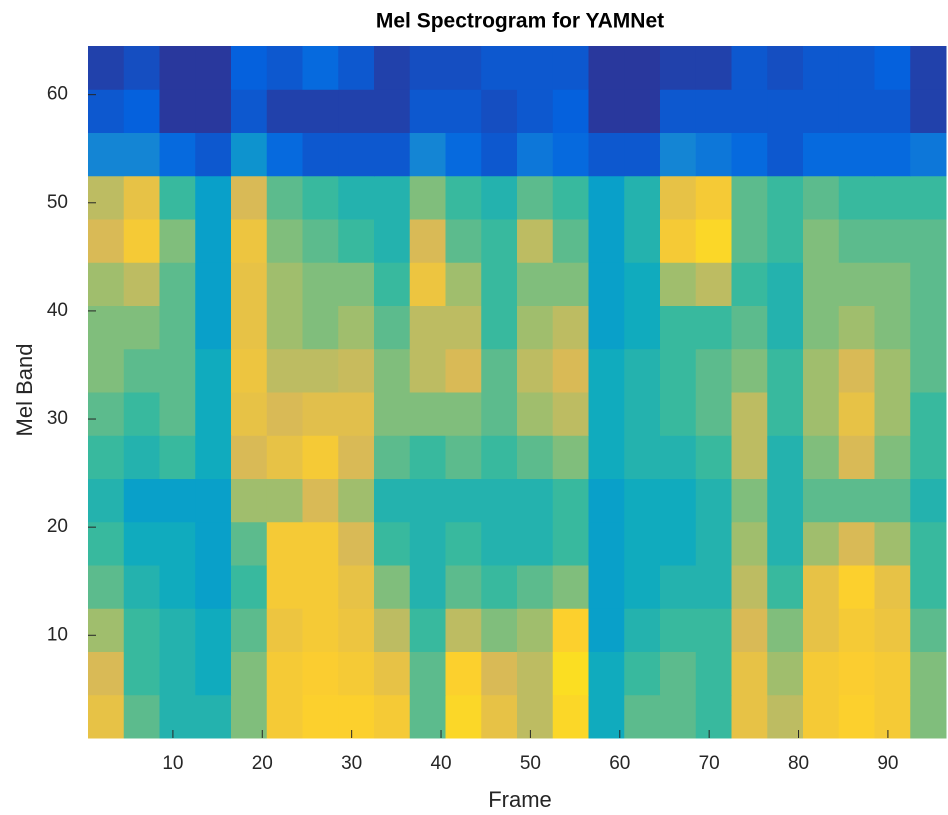 The image size is (948, 815). What do you see at coordinates (887, 763) in the screenshot?
I see `x-tick-label: 90` at bounding box center [887, 763].